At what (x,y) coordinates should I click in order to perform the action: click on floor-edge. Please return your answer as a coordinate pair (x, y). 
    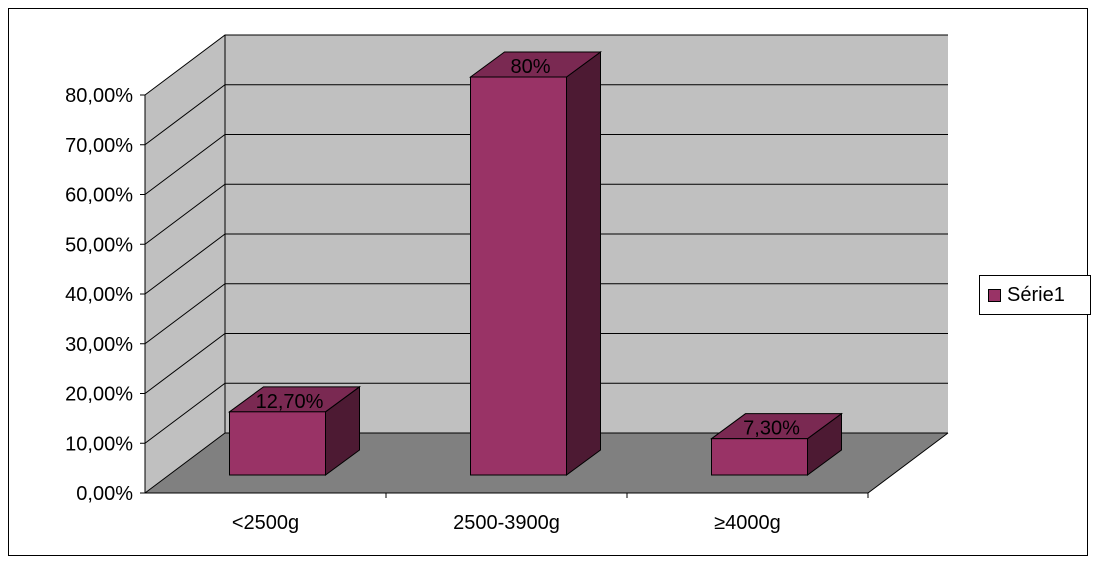
    Looking at the image, I should click on (908, 463).